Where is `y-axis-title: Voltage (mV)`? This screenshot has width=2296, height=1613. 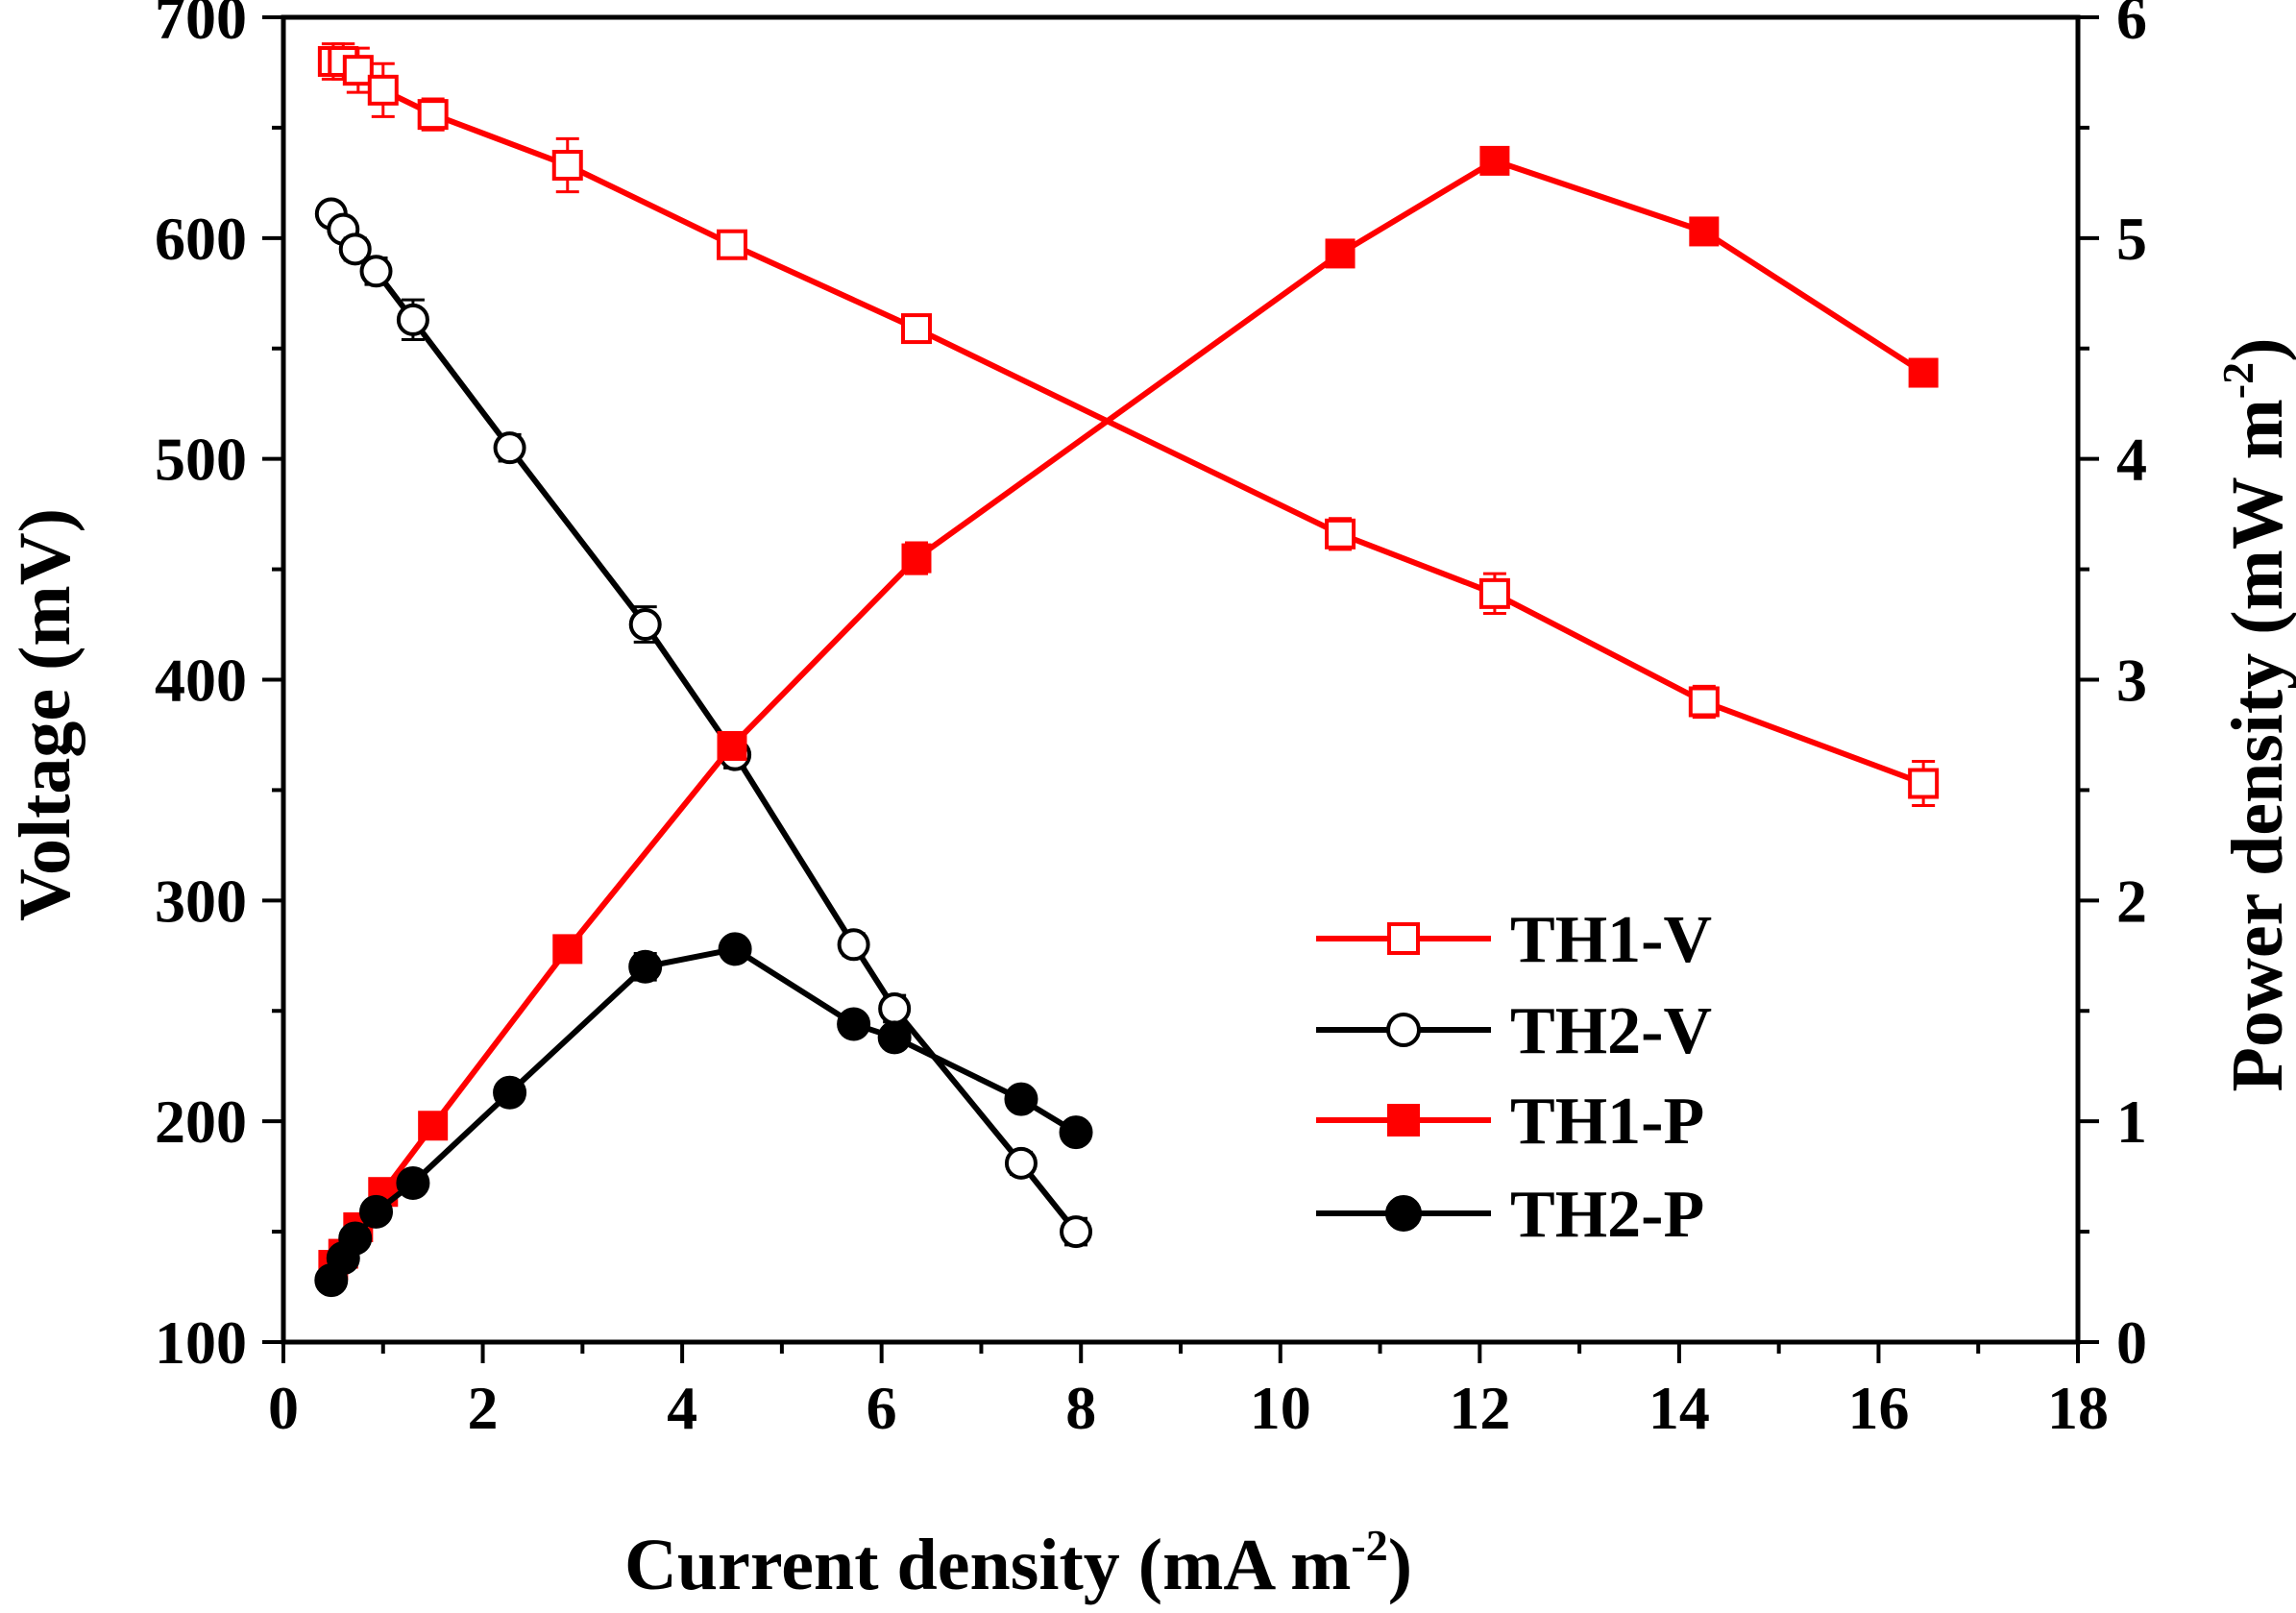 y-axis-title: Voltage (mV) is located at coordinates (45, 714).